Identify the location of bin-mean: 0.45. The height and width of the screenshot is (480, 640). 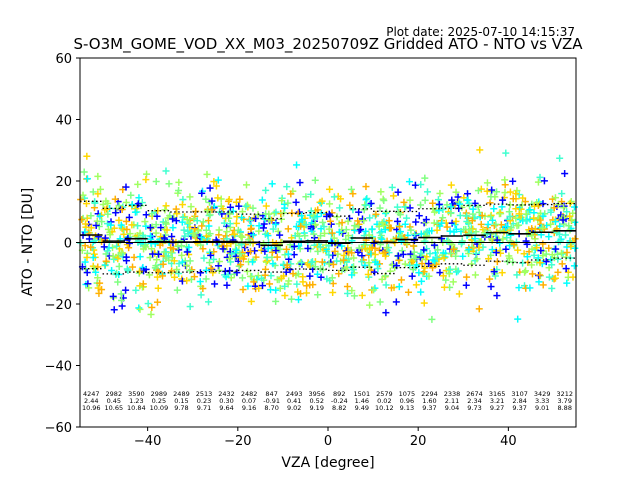
(114, 401).